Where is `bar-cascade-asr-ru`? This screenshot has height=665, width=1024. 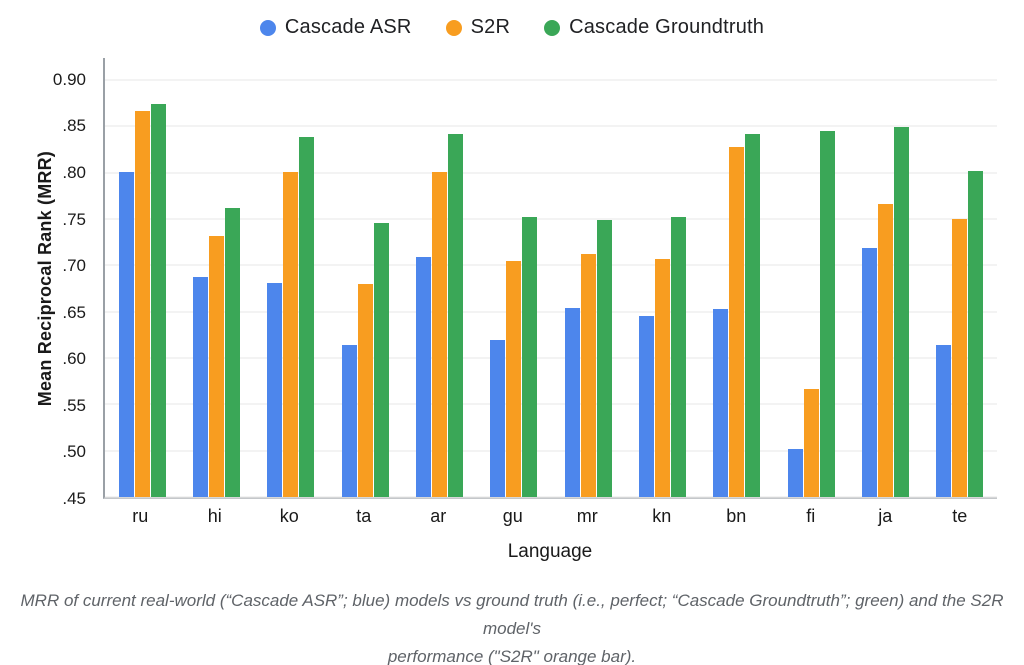
bar-cascade-asr-ru is located at coordinates (126, 334).